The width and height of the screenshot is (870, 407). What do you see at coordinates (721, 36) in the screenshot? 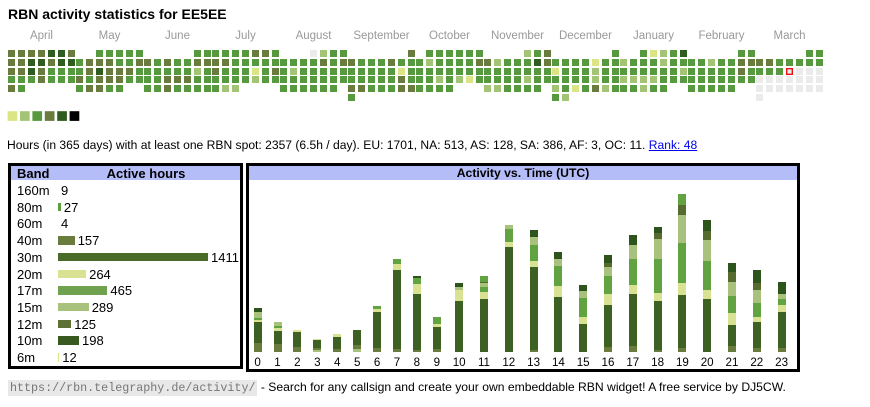
I see `svg-text: February` at bounding box center [721, 36].